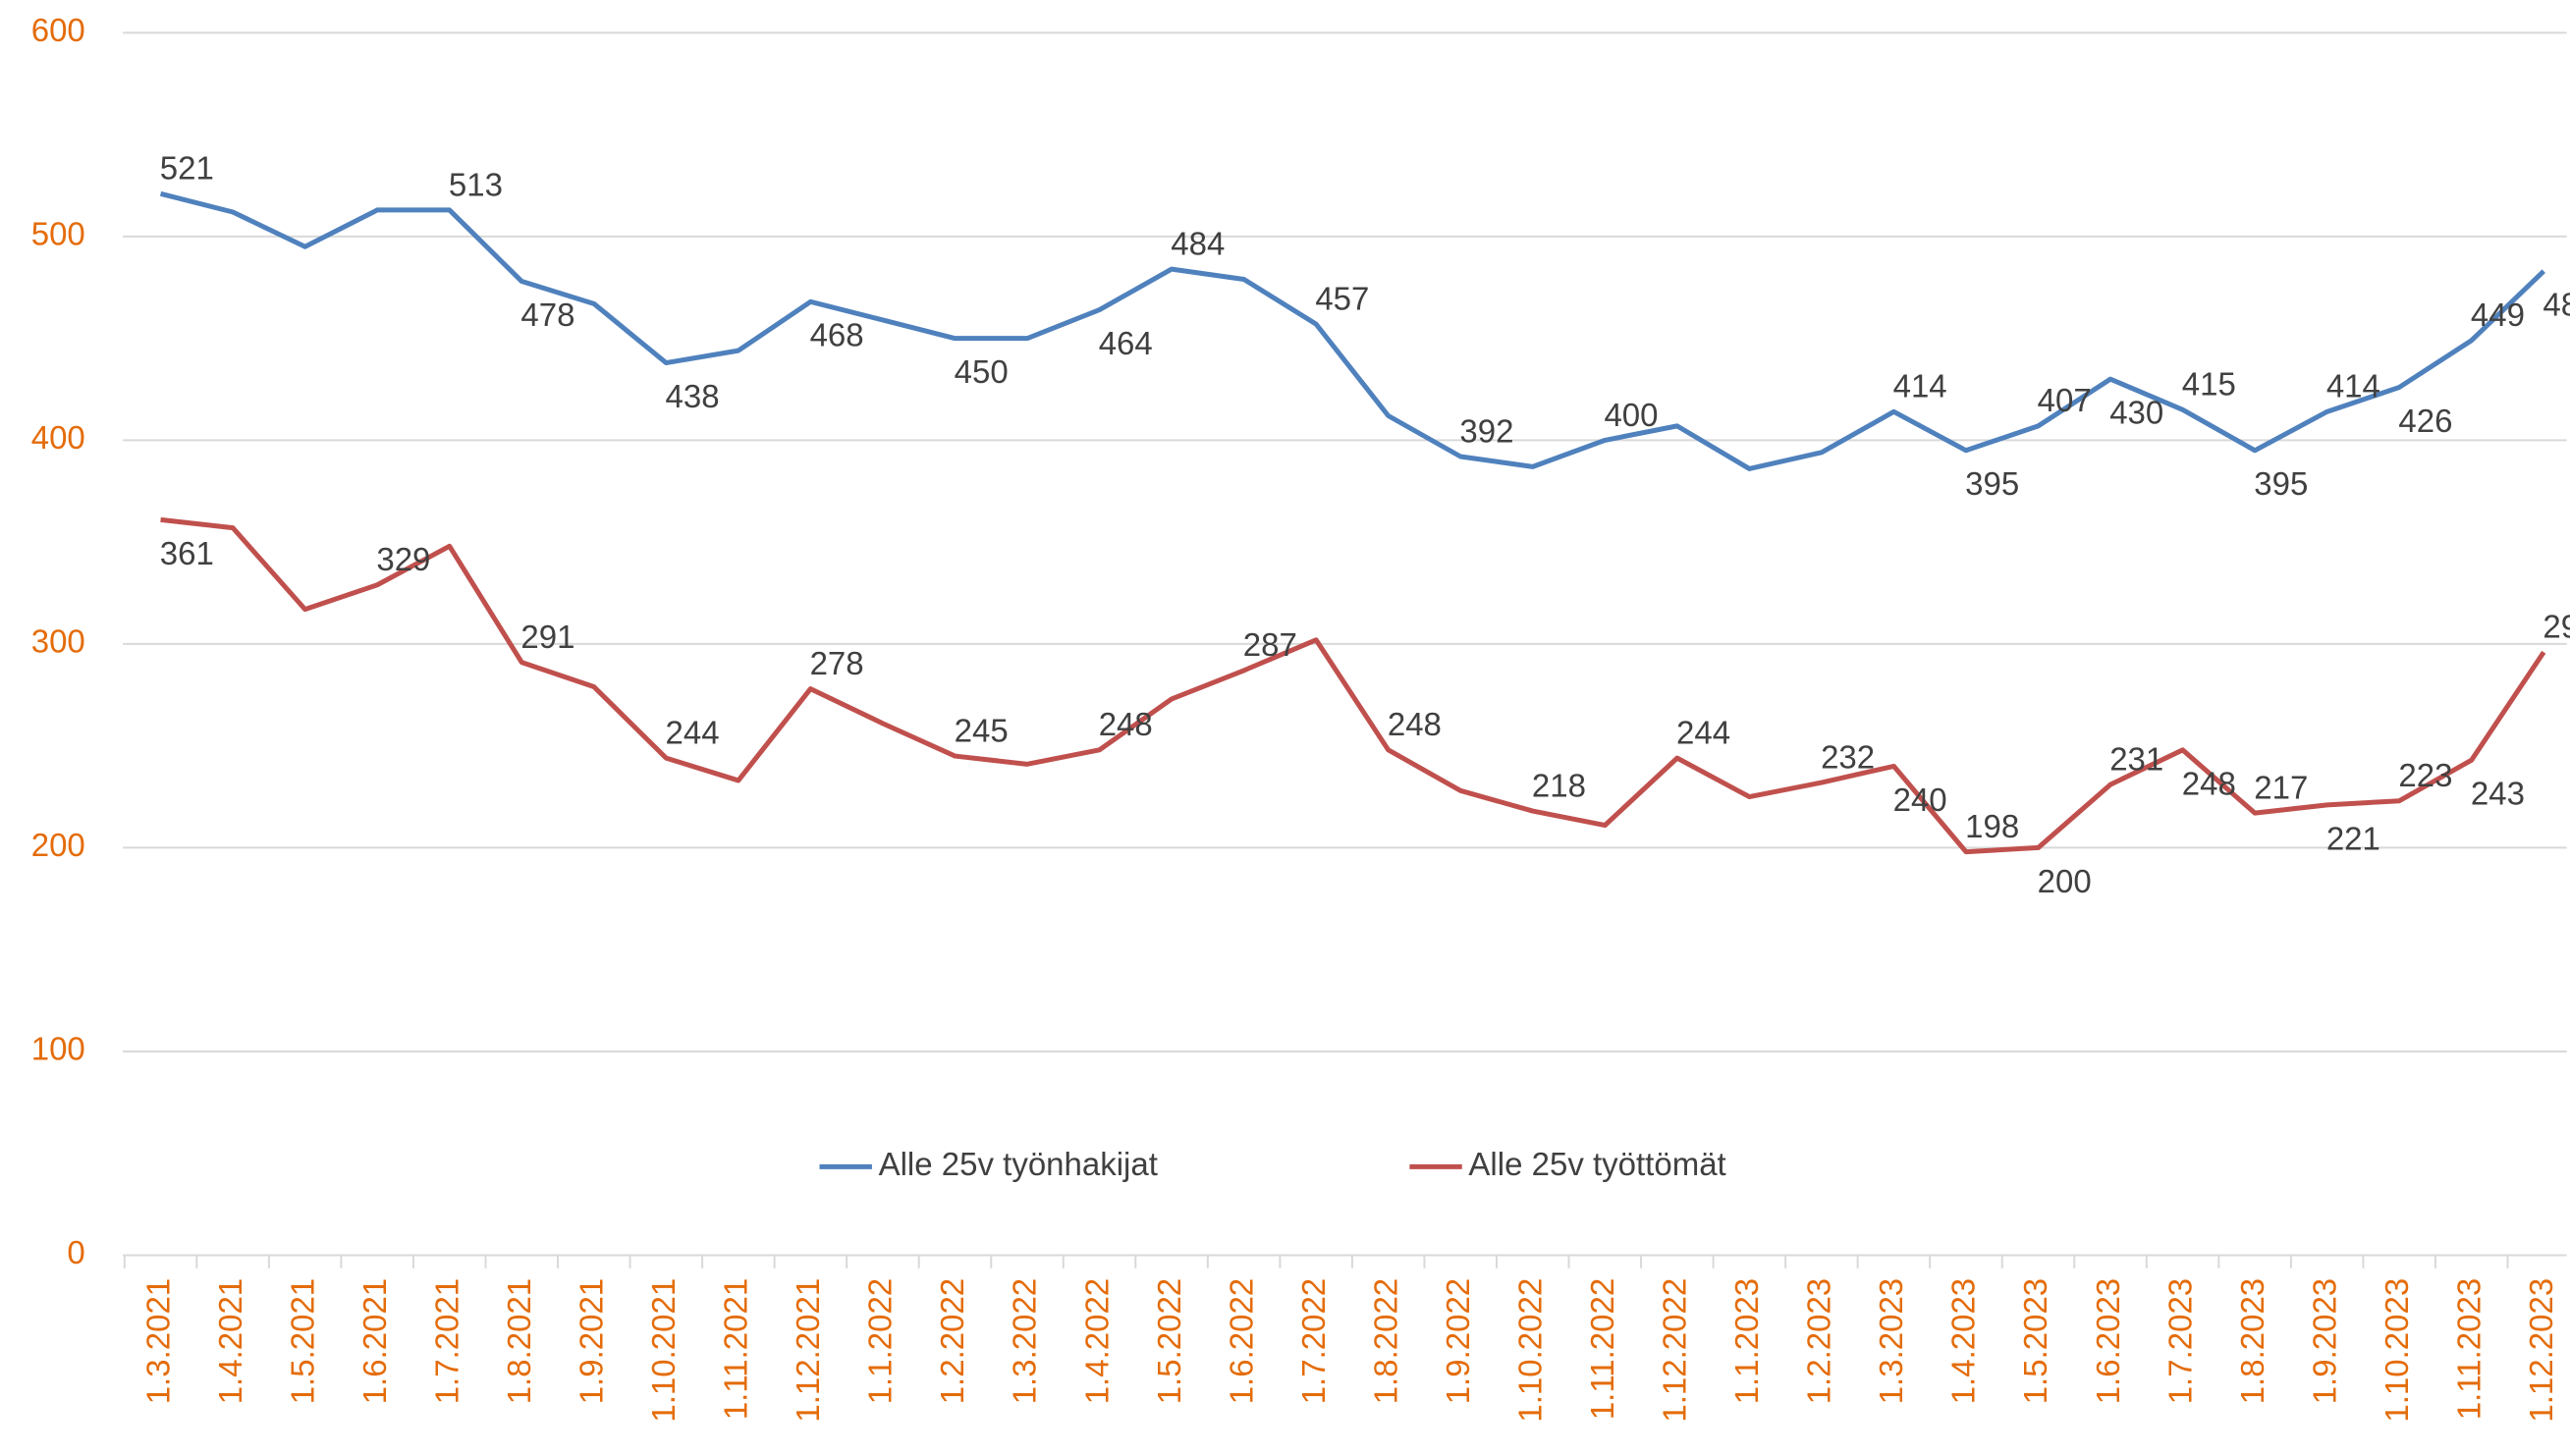 This screenshot has height=1456, width=2570. What do you see at coordinates (1126, 343) in the screenshot?
I see `data-label: 464` at bounding box center [1126, 343].